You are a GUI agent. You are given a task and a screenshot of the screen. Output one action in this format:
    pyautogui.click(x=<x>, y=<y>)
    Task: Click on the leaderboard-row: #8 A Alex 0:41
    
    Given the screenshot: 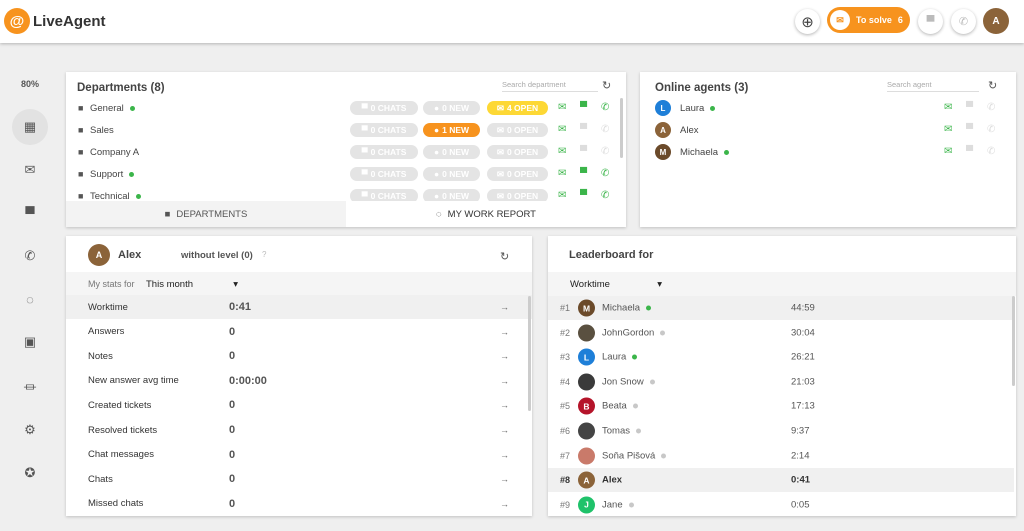 What is the action you would take?
    pyautogui.click(x=781, y=480)
    